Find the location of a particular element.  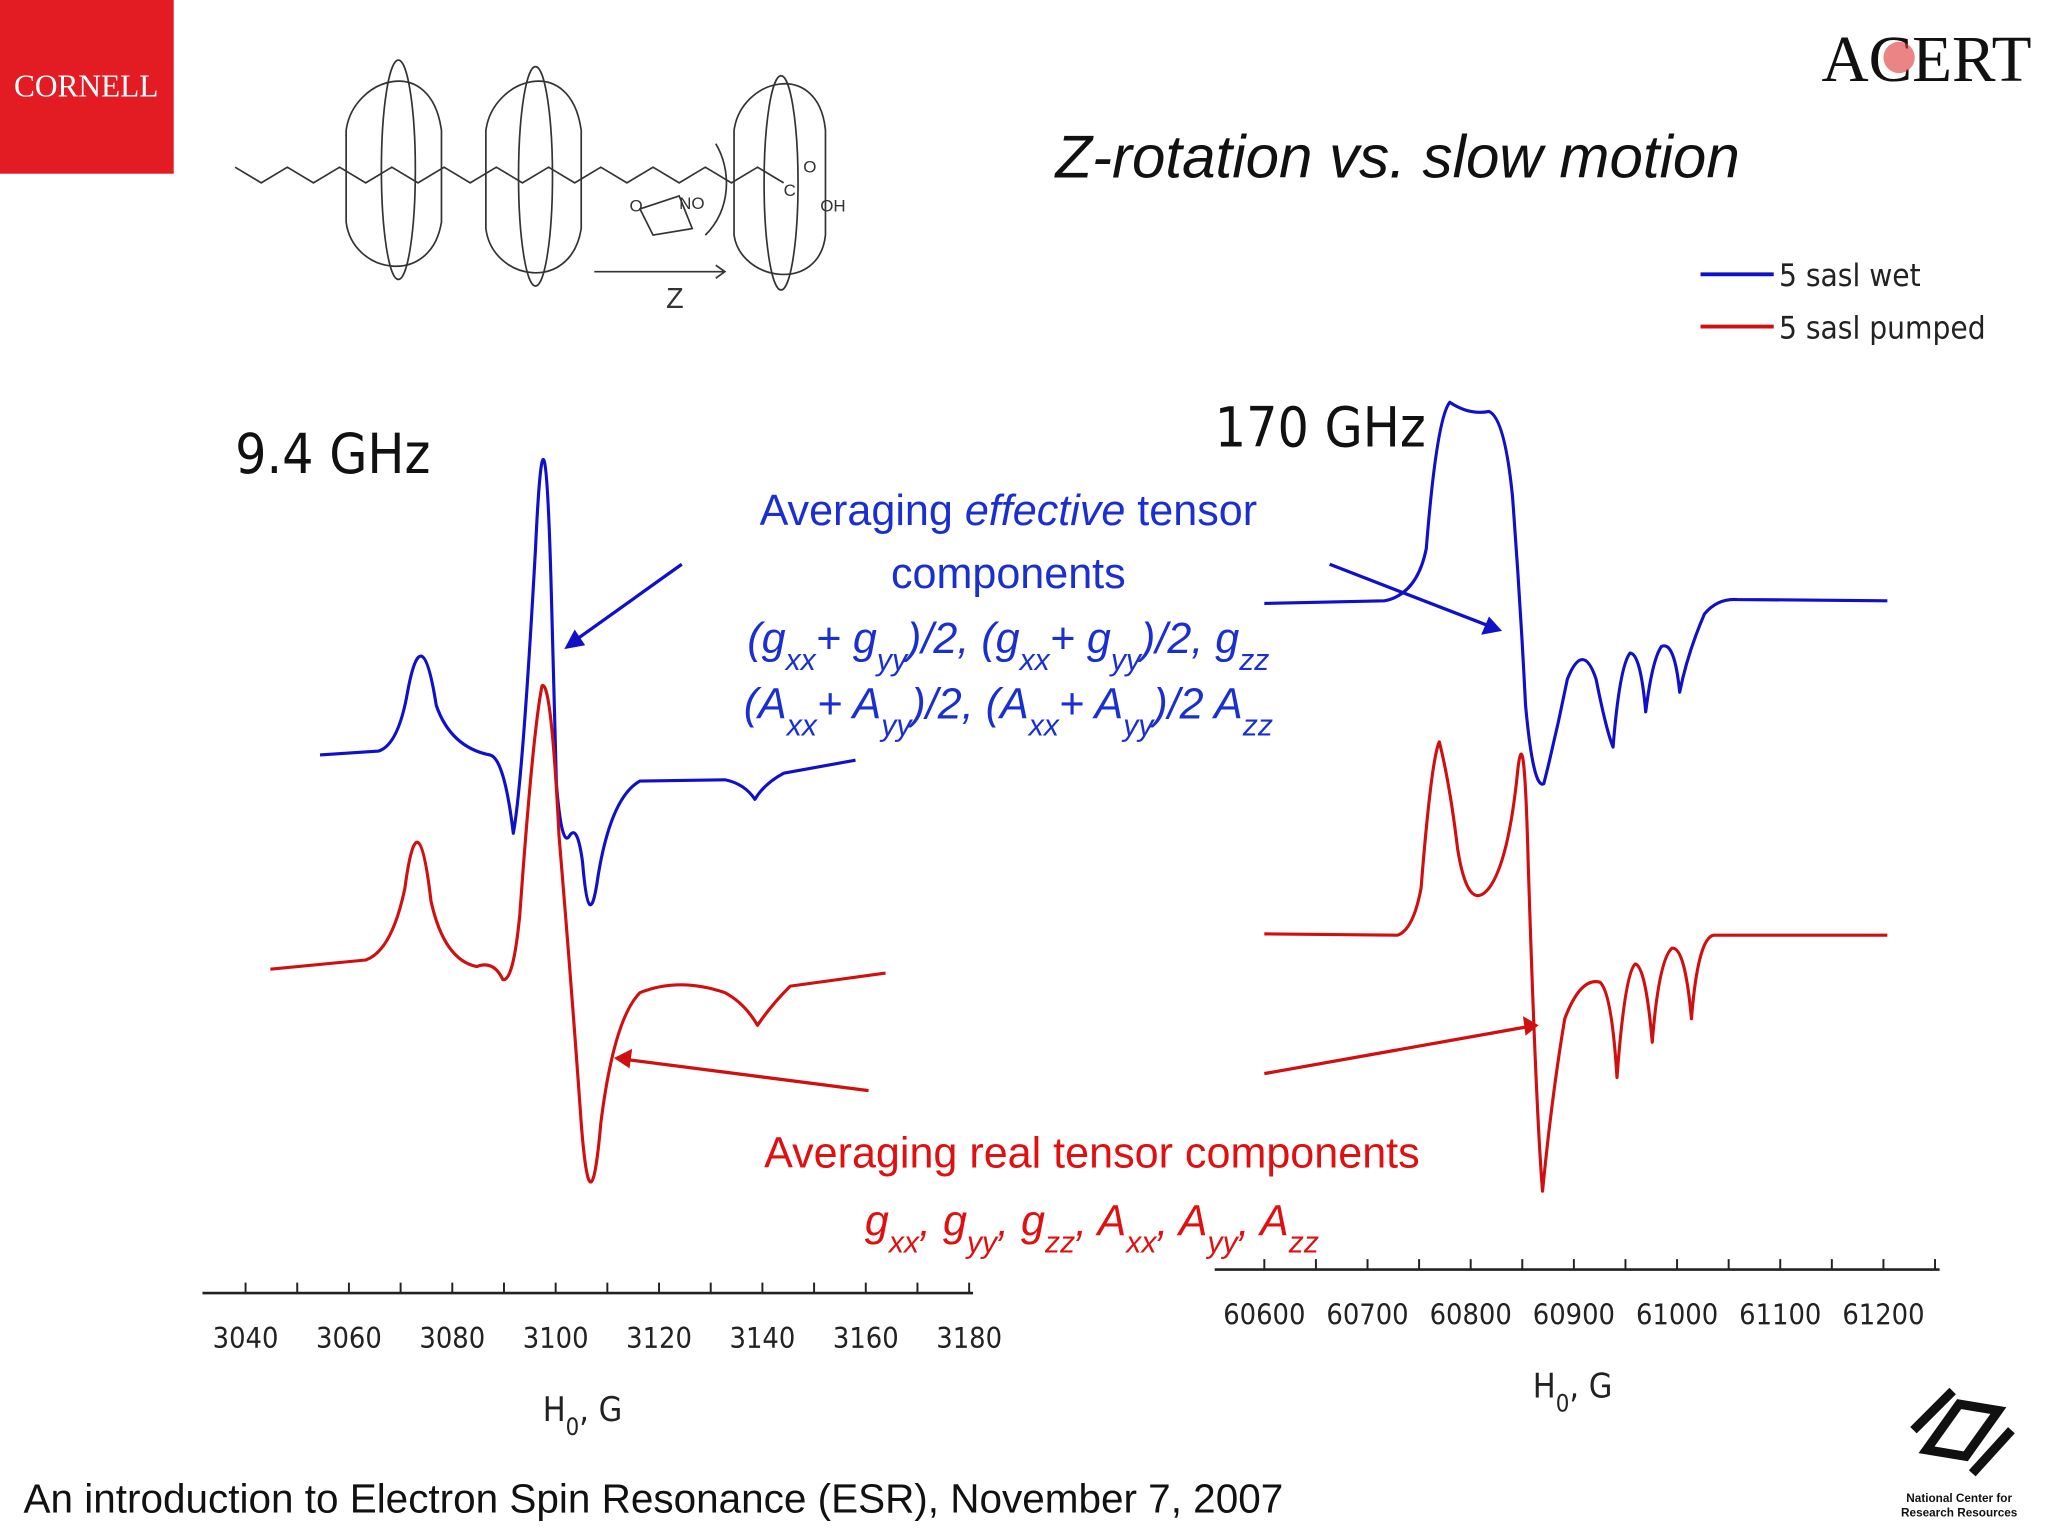

trace-wet-9ghz is located at coordinates (587, 682).